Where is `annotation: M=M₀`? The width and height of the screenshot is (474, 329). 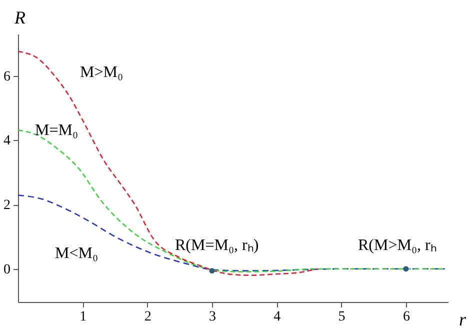
annotation: M=M₀ is located at coordinates (56, 130).